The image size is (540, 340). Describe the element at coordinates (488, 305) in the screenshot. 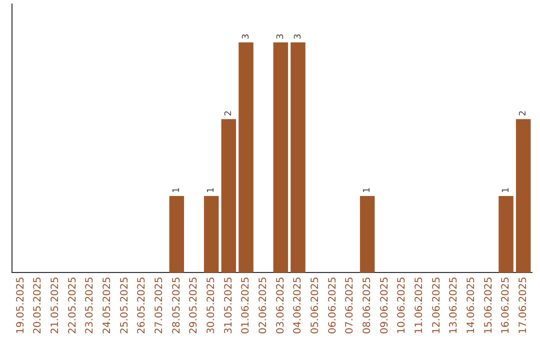

I see `x-tick-label: 15.06.2025` at that location.